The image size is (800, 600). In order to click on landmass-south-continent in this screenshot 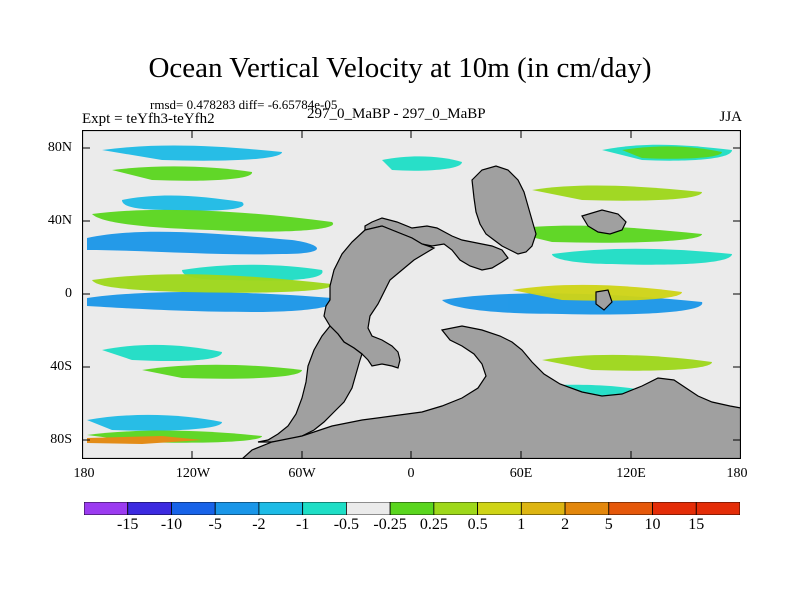, I will do `click(491, 392)`.